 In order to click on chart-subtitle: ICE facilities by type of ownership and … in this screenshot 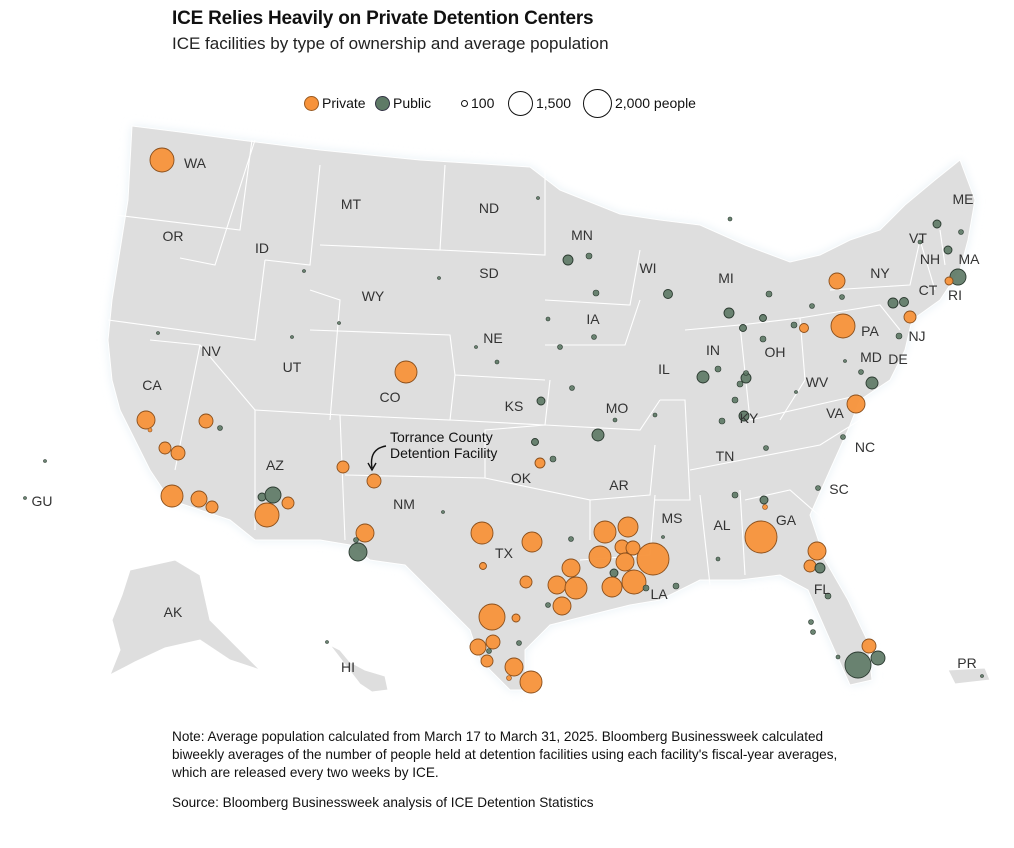, I will do `click(390, 43)`.